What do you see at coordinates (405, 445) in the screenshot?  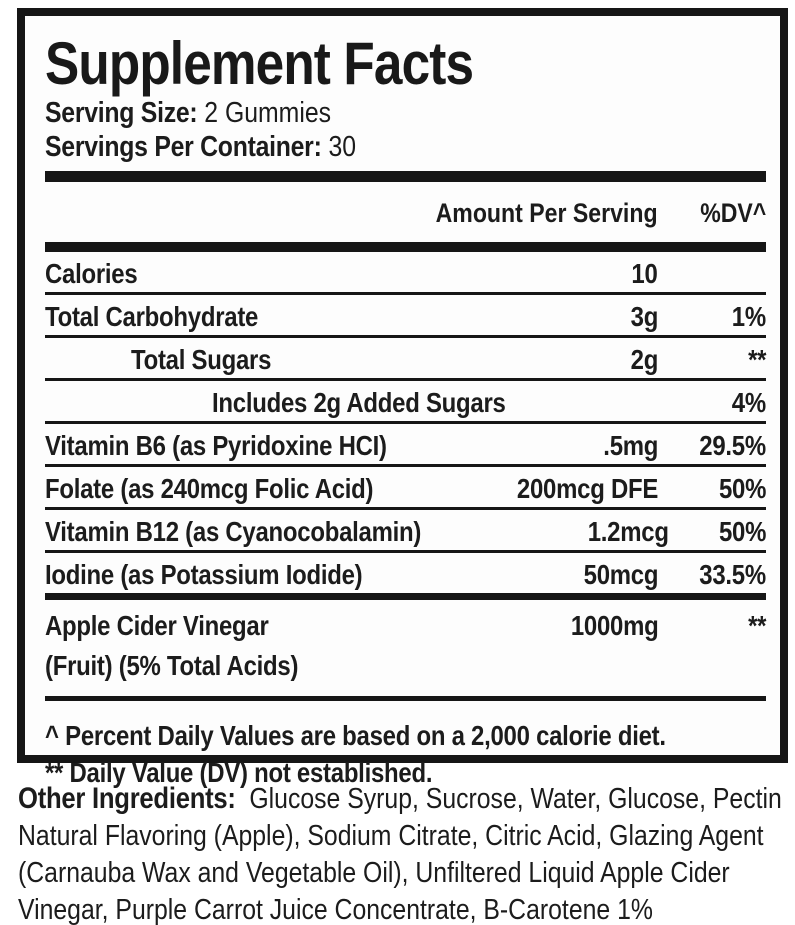 I see `nutrient-row: Vitamin B6 (as Pyridoxine HCI) .5mg 29.5%` at bounding box center [405, 445].